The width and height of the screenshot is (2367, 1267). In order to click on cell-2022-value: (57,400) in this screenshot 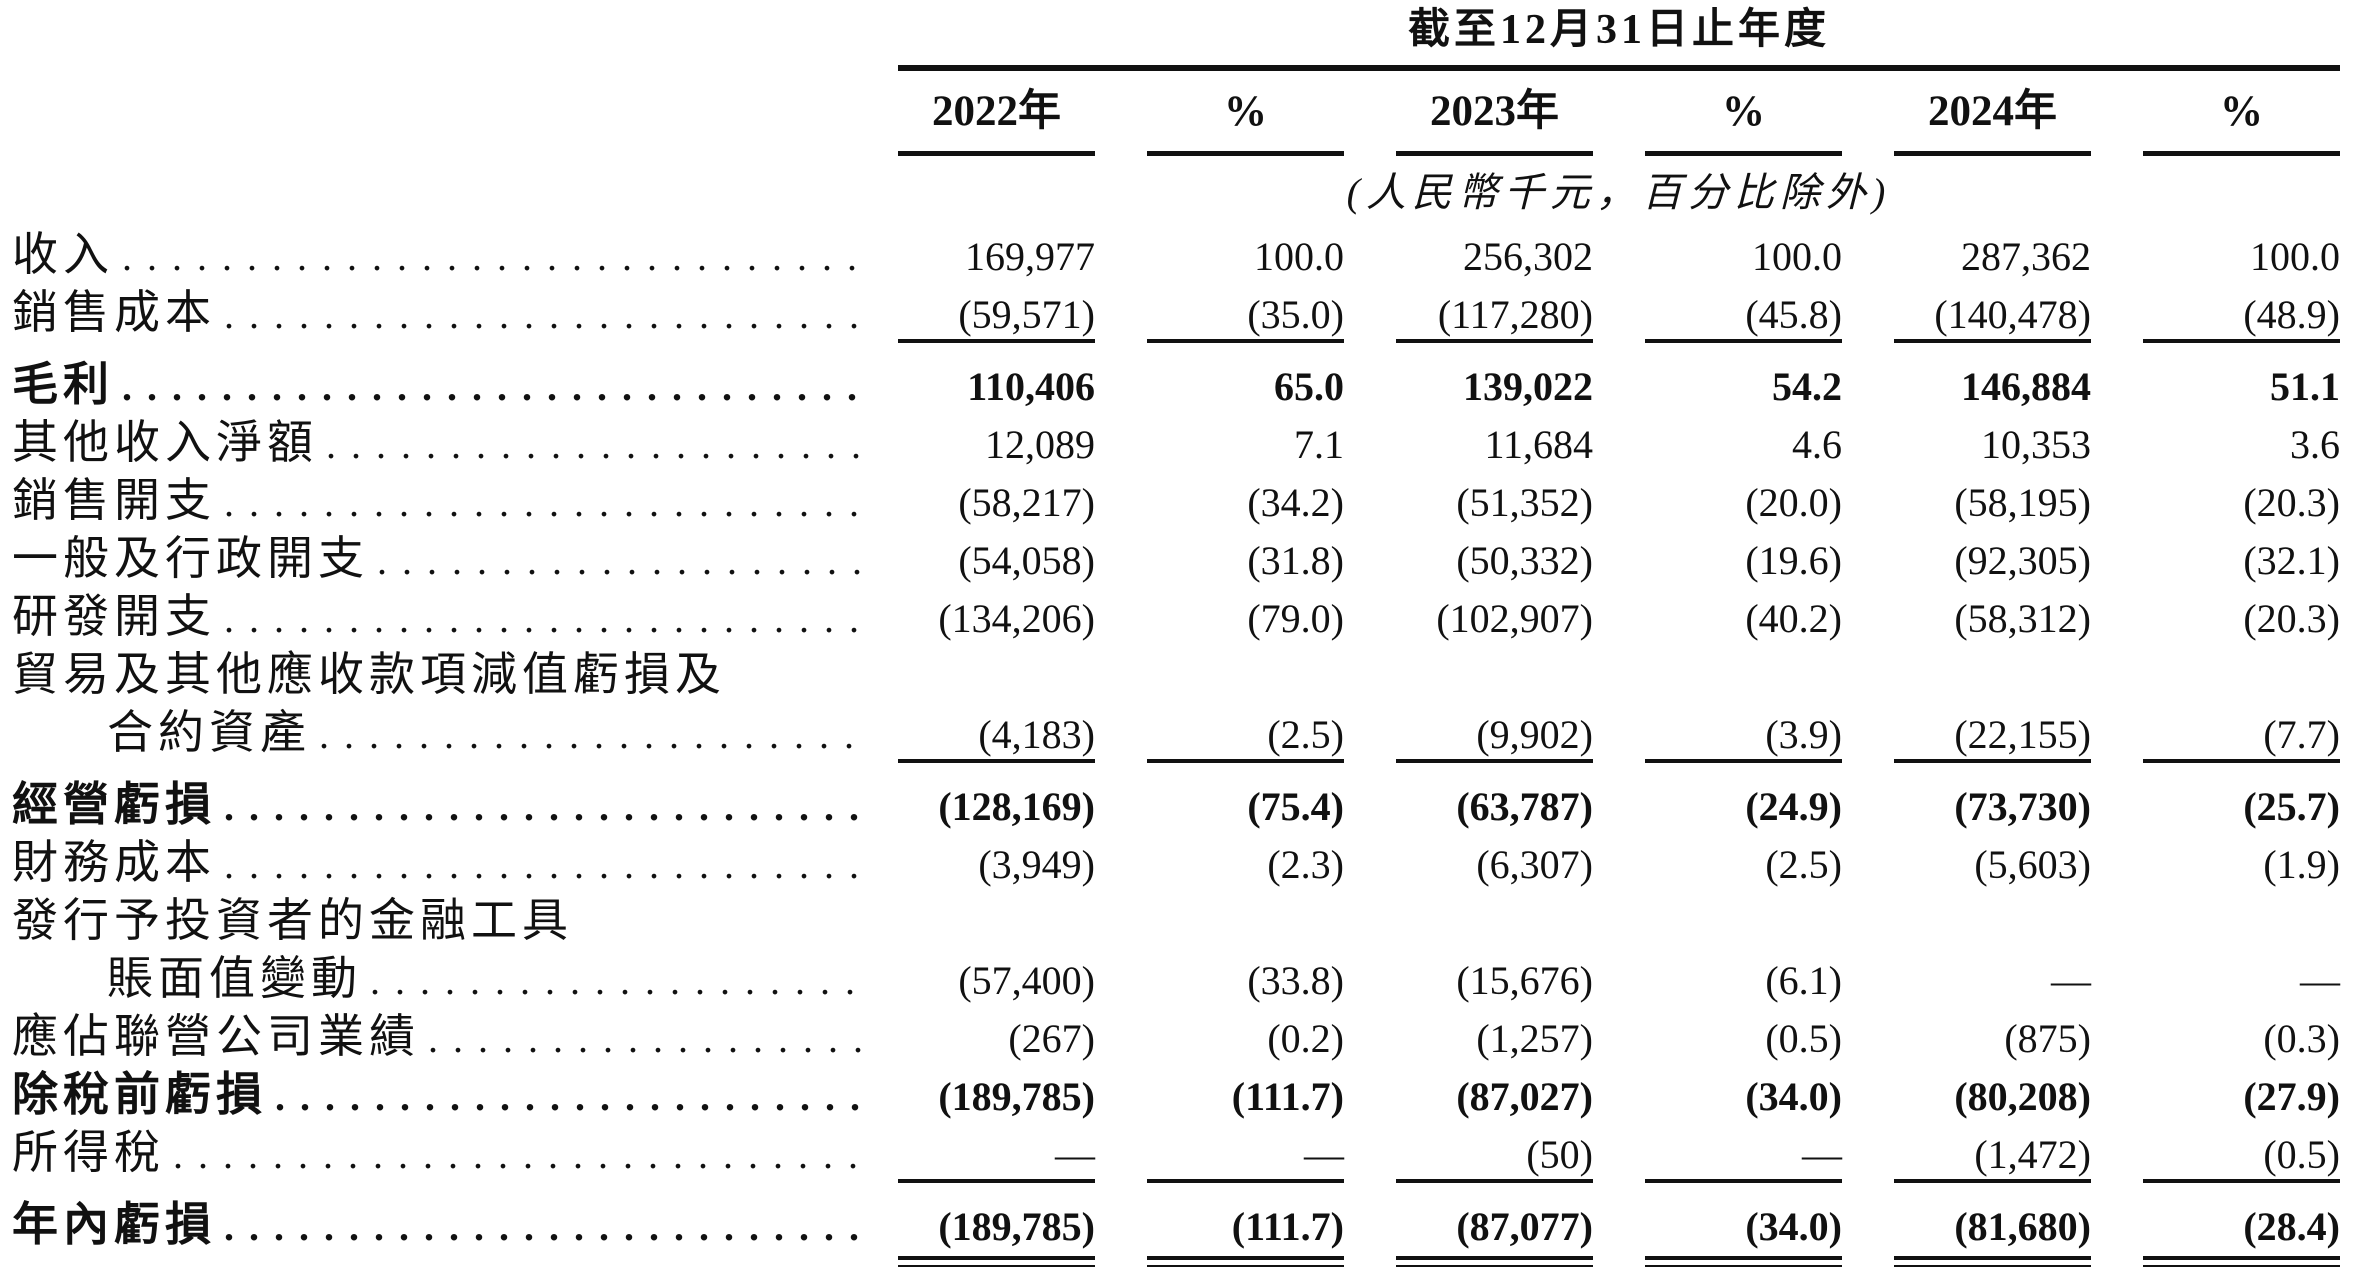, I will do `click(1026, 980)`.